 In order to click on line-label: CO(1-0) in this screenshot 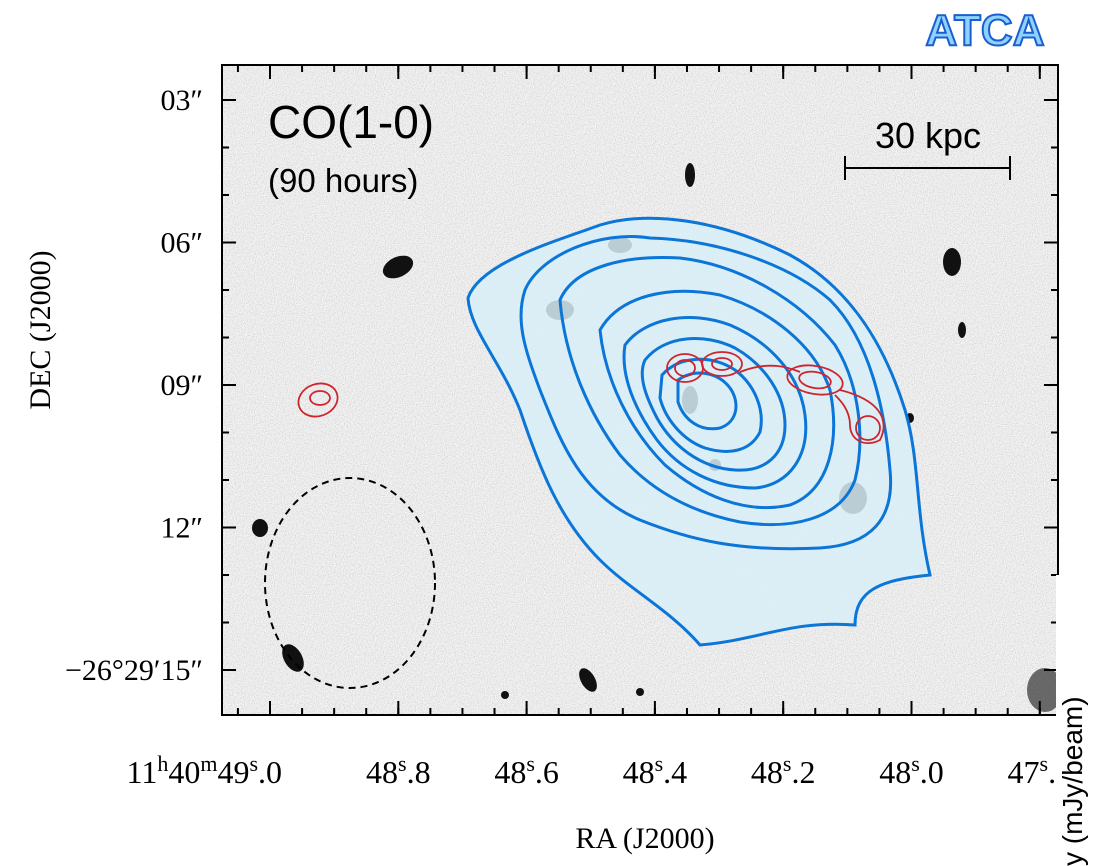, I will do `click(351, 122)`.